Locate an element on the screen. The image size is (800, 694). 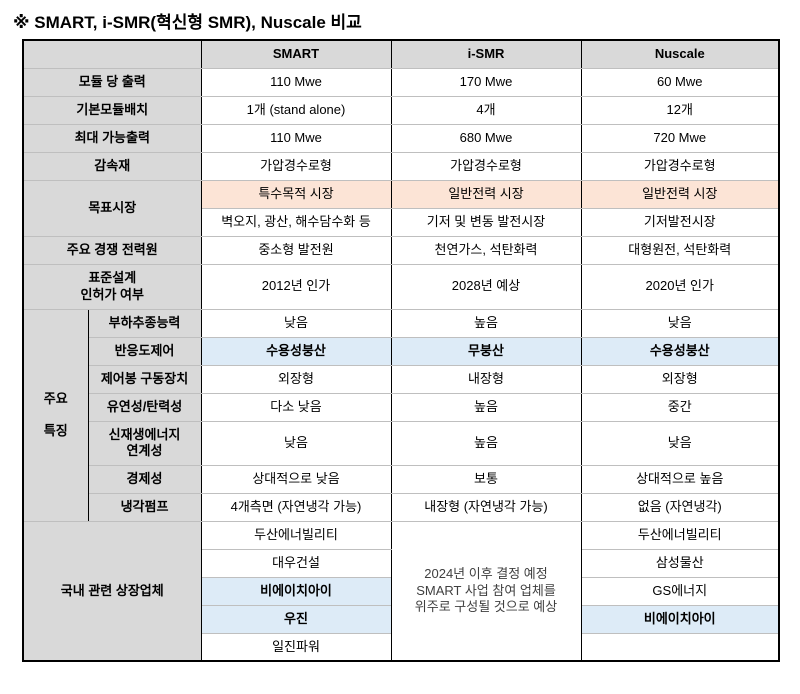
label-features-group: 주요 특징 is located at coordinates (55, 415).